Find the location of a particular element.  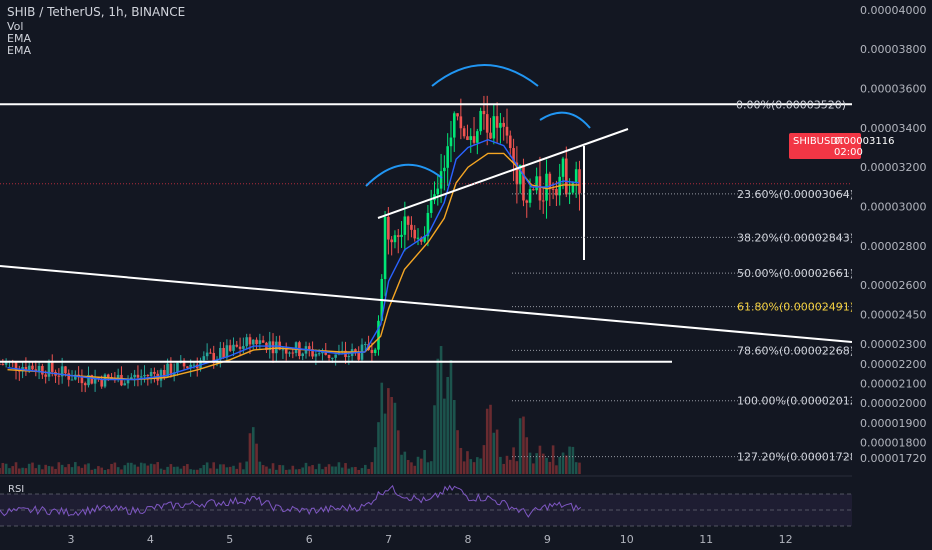

chart-title: SHIB / TetherUS, 1h, BINANCE is located at coordinates (96, 12).